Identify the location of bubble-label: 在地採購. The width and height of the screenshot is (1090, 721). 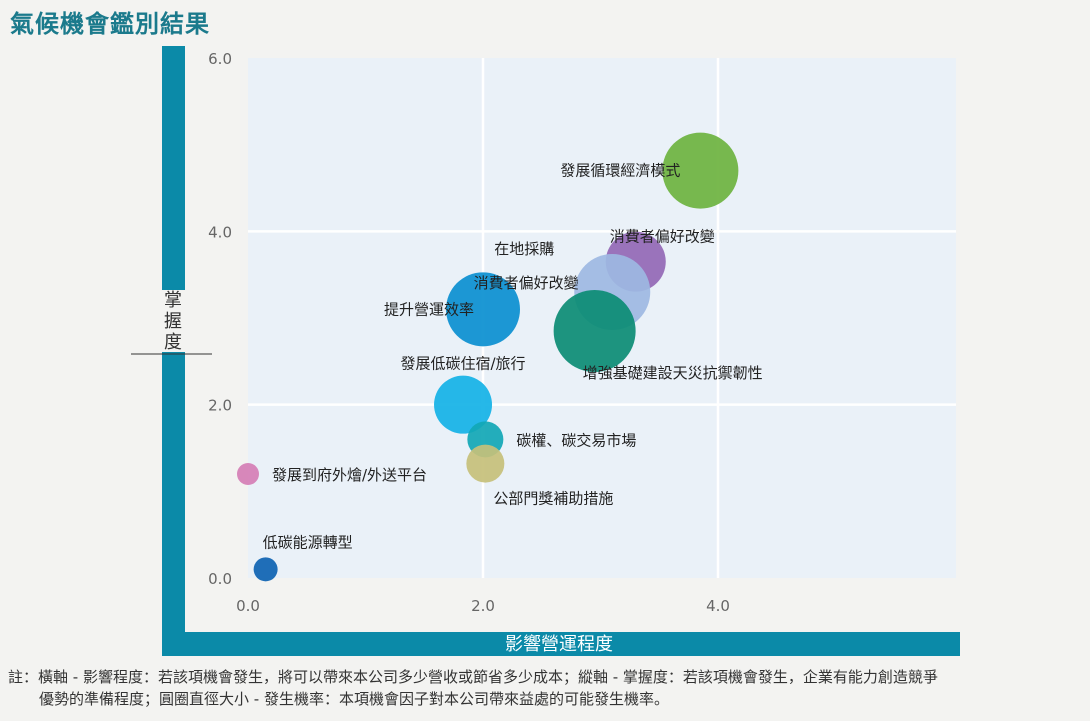
(524, 249).